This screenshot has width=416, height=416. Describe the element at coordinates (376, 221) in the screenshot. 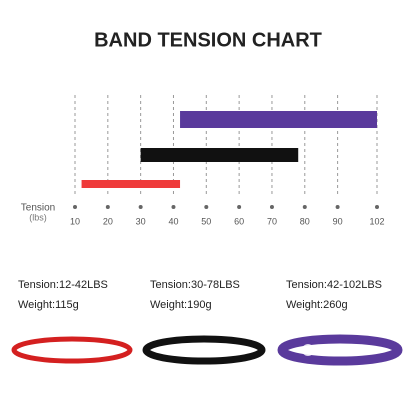

I see `x-tick-label: 102` at that location.